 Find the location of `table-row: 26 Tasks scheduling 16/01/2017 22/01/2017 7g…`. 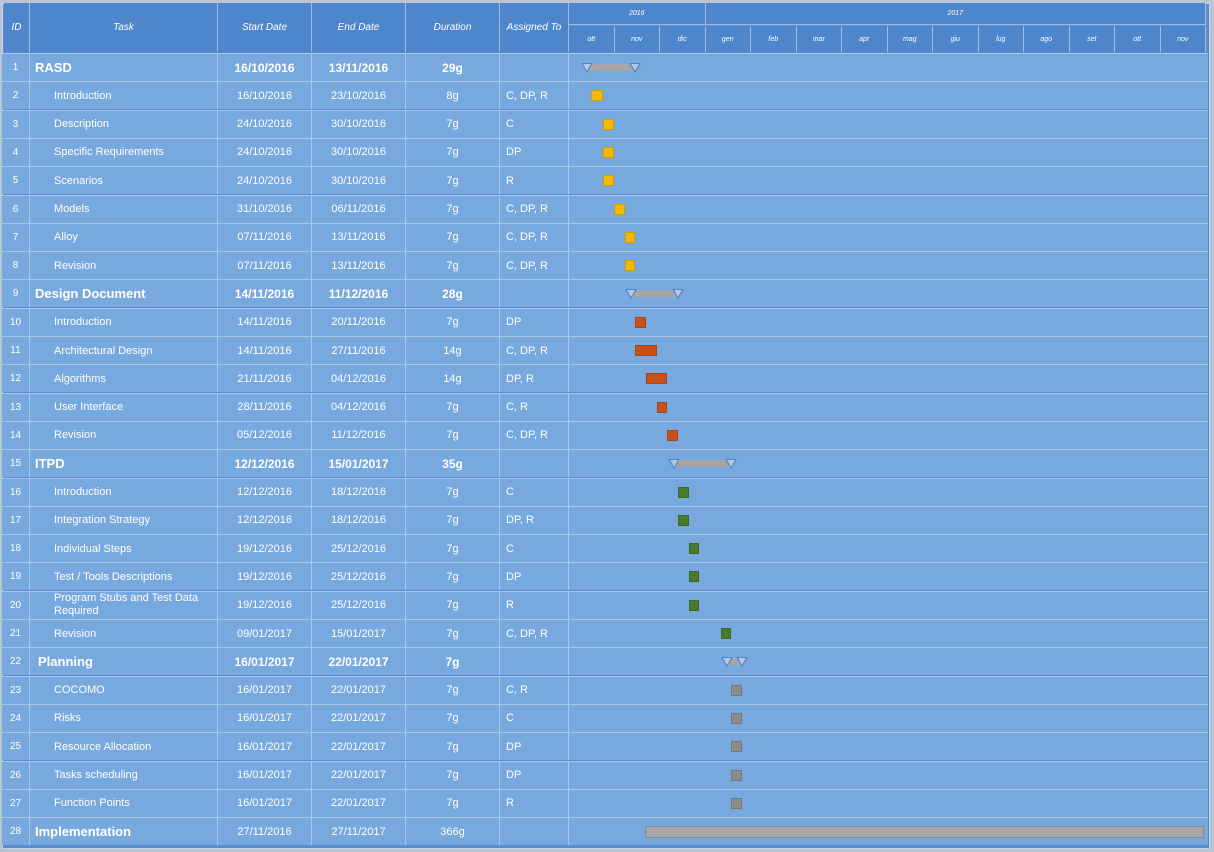

table-row: 26 Tasks scheduling 16/01/2017 22/01/2017 7g… is located at coordinates (605, 774).